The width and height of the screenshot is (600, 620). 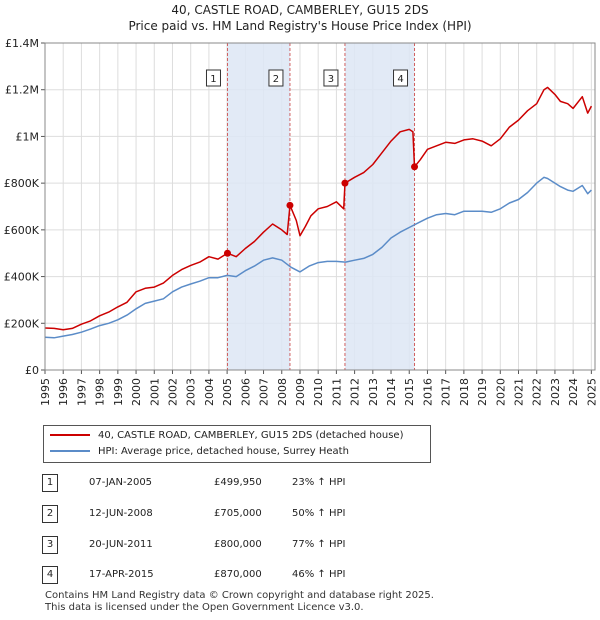 I want to click on transaction-hpi-change: 50% ↑ HPI, so click(x=319, y=513).